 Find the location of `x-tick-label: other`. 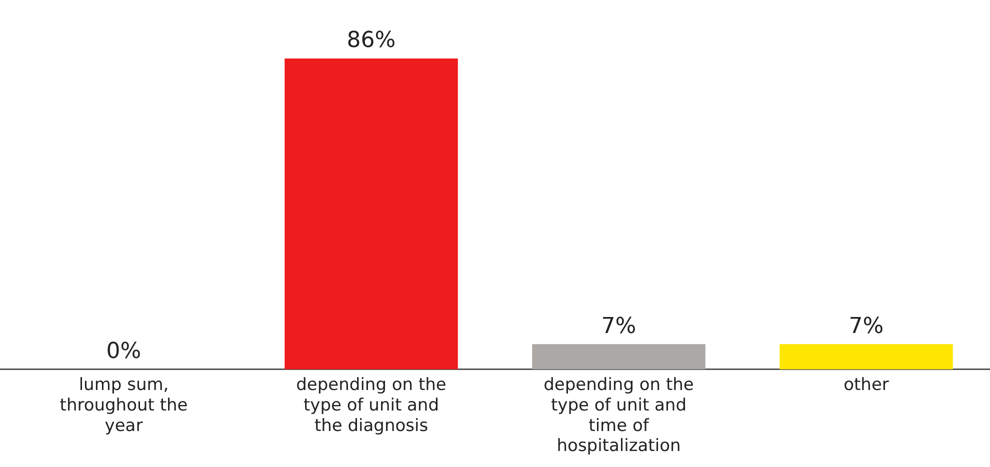

x-tick-label: other is located at coordinates (866, 385).